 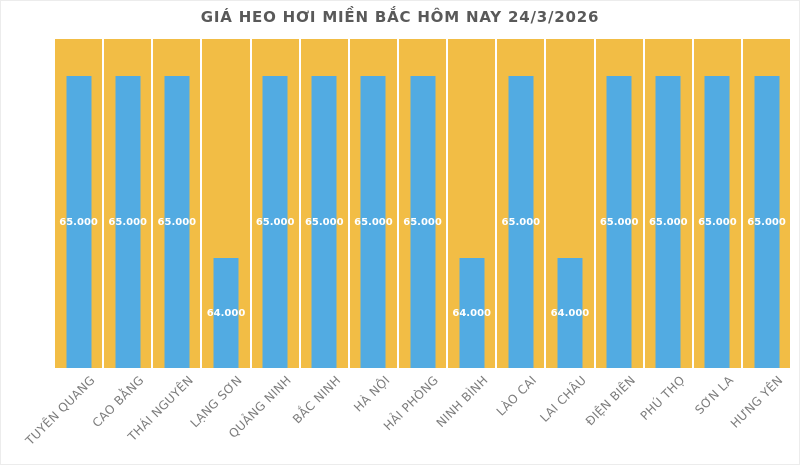 I want to click on x-axis-label: SƠN LA, so click(x=714, y=395).